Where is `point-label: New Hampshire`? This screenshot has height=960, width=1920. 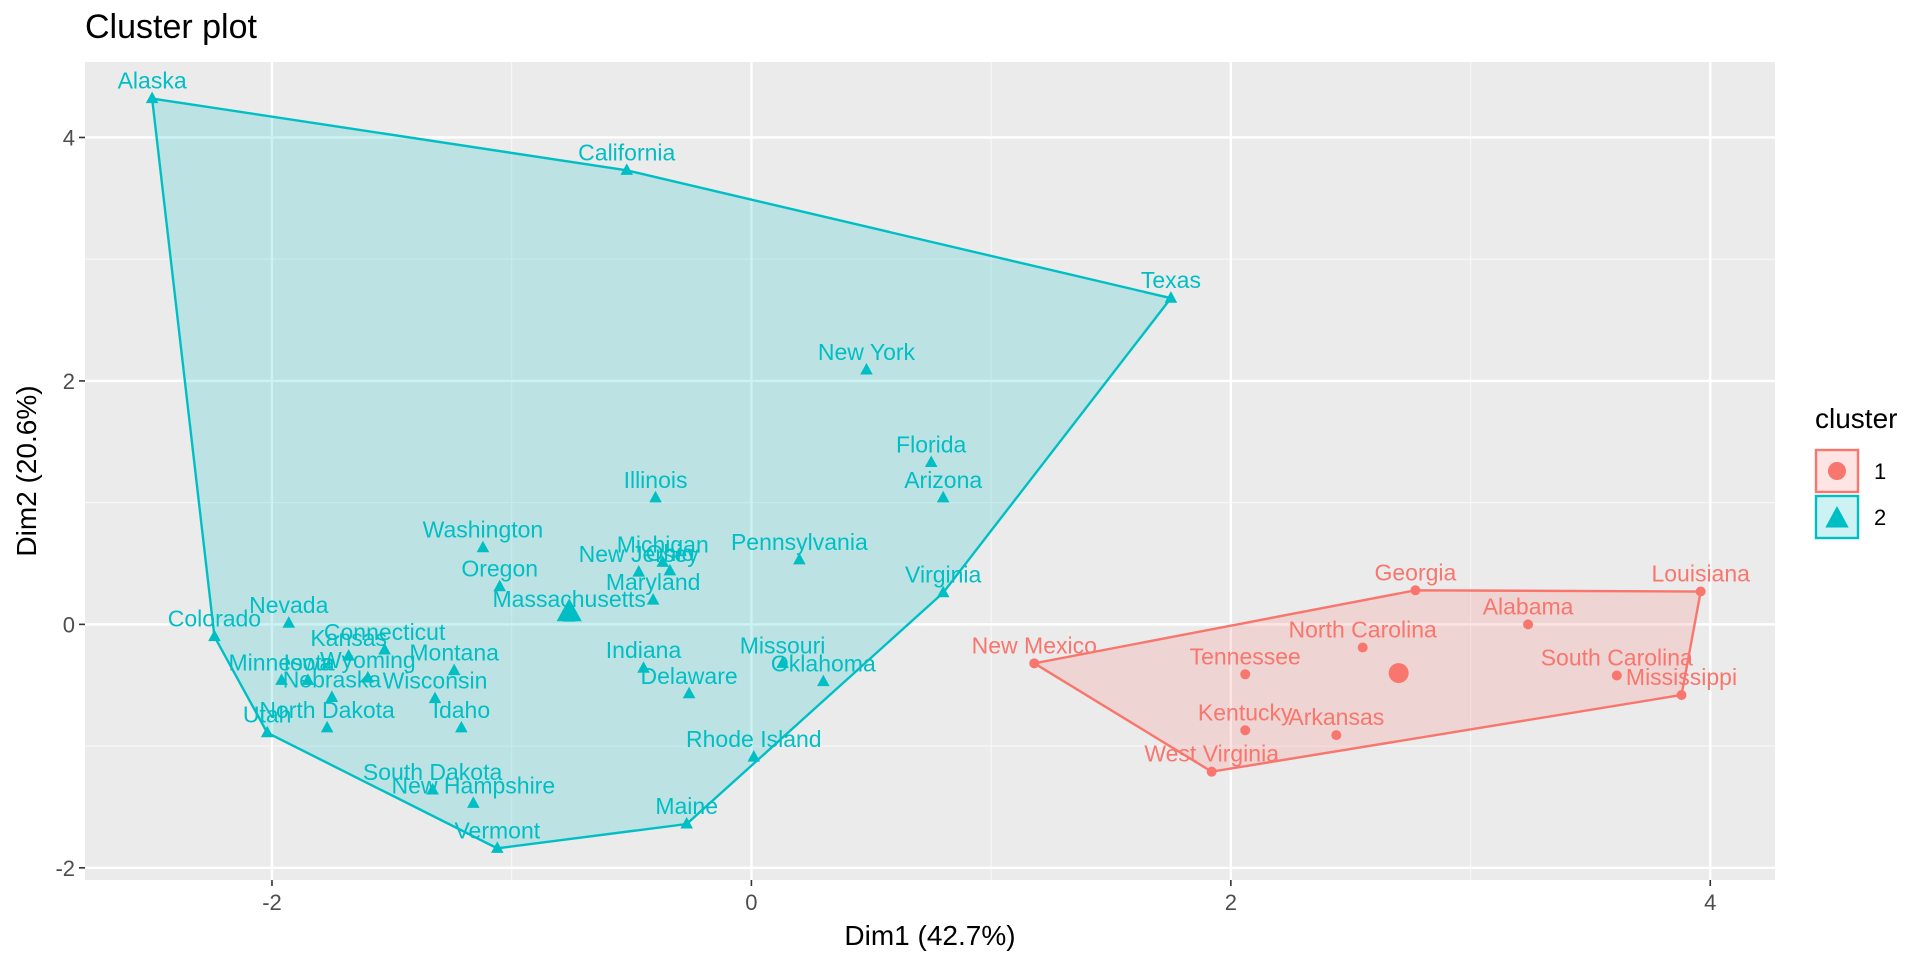 point-label: New Hampshire is located at coordinates (474, 785).